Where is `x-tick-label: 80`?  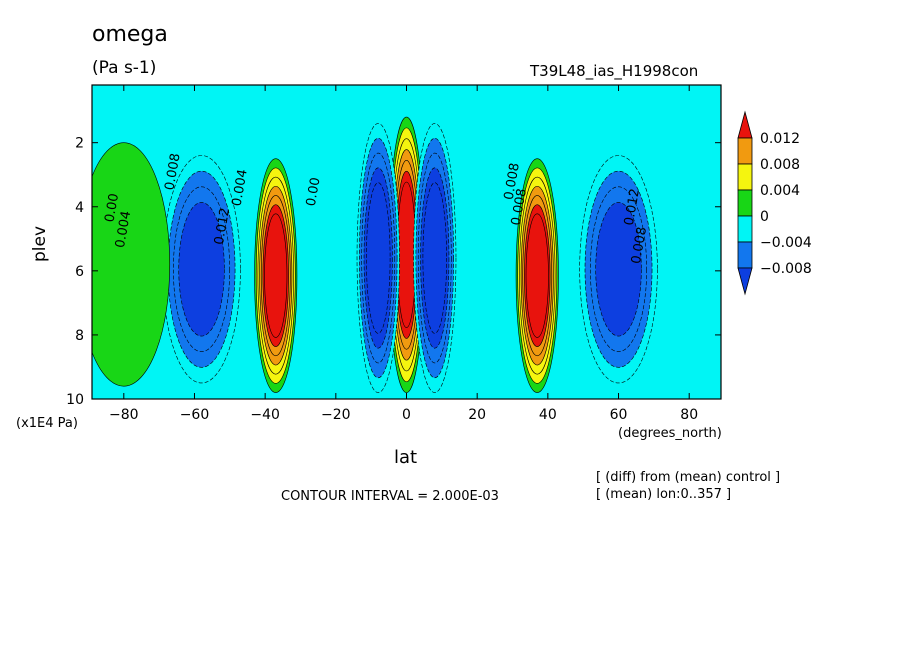 x-tick-label: 80 is located at coordinates (689, 415).